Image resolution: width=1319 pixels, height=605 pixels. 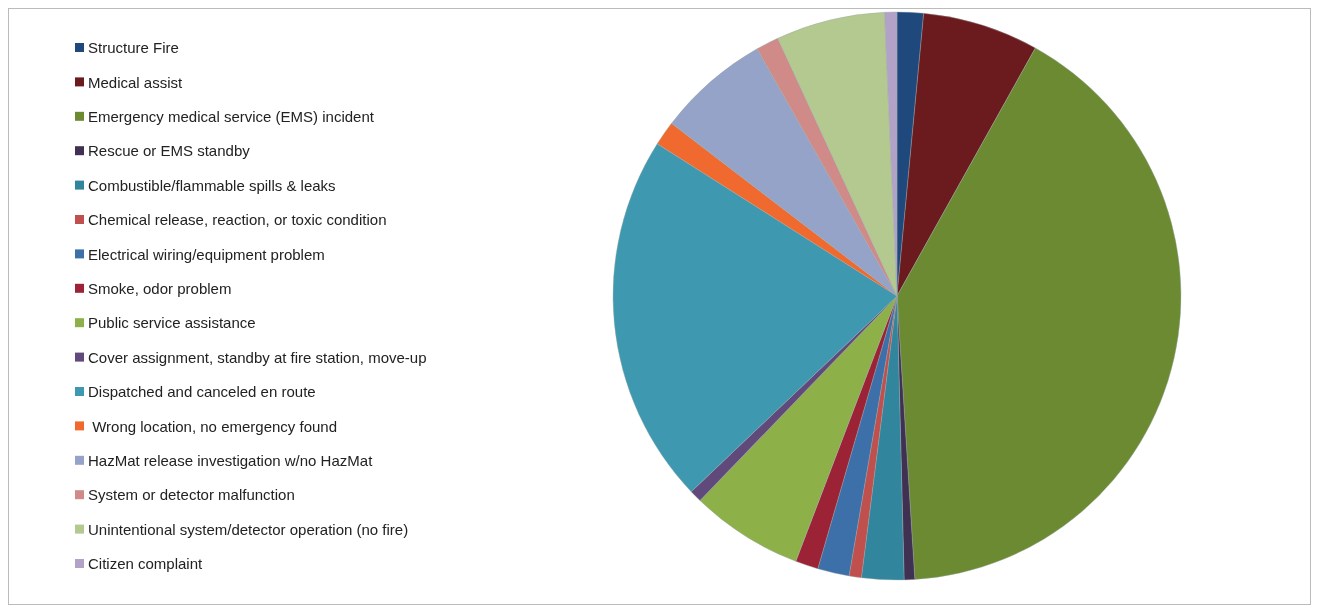 I want to click on legend-label: Cover assignment, standby at fire station, move-up, so click(x=257, y=357).